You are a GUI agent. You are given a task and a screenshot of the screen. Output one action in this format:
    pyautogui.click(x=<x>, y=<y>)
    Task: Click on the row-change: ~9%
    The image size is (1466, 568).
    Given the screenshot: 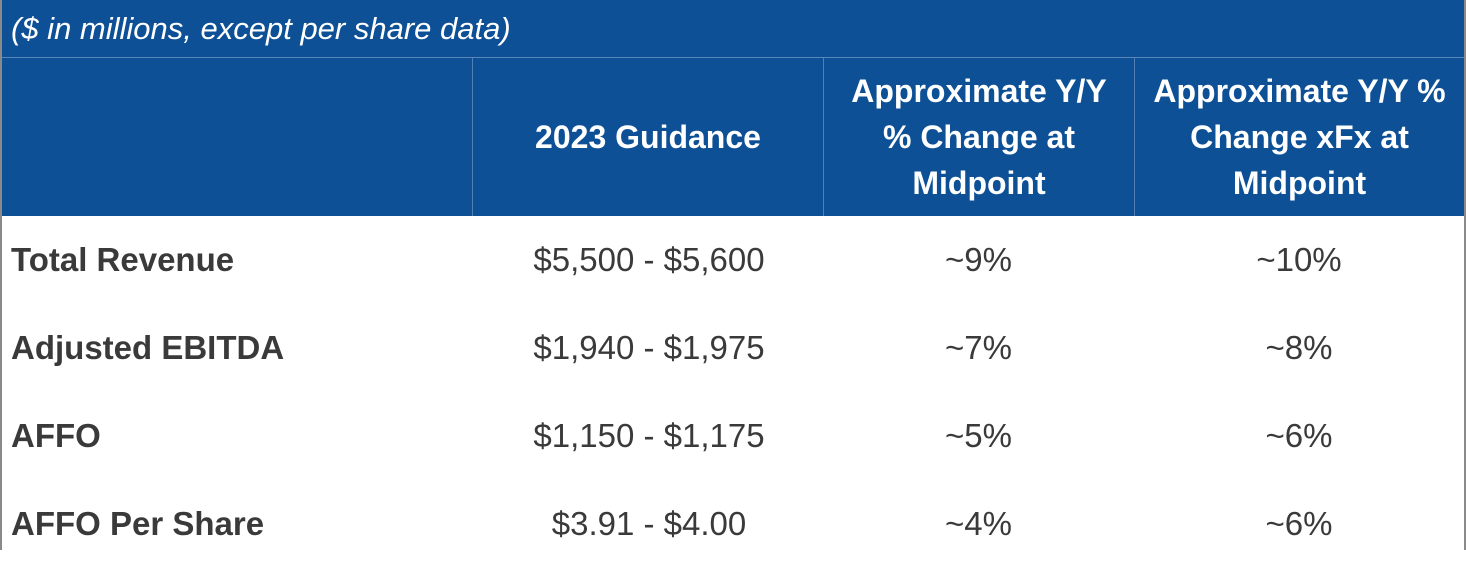 What is the action you would take?
    pyautogui.click(x=978, y=259)
    